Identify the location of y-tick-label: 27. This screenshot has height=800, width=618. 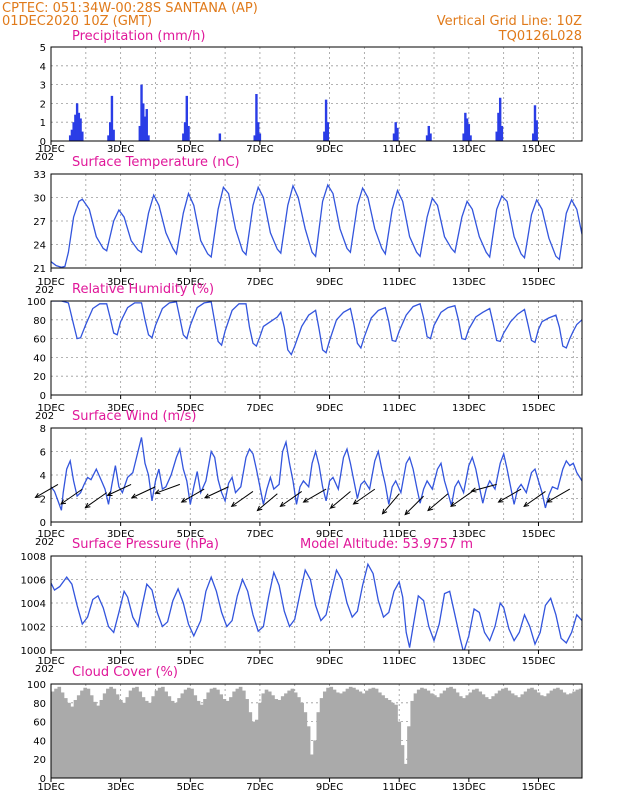
(39, 222).